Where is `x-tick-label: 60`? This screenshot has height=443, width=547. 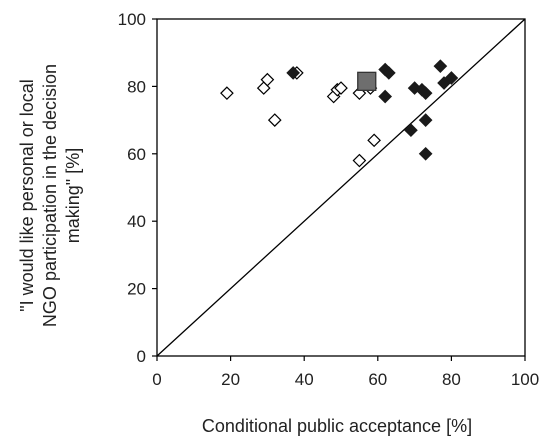
x-tick-label: 60 is located at coordinates (377, 379).